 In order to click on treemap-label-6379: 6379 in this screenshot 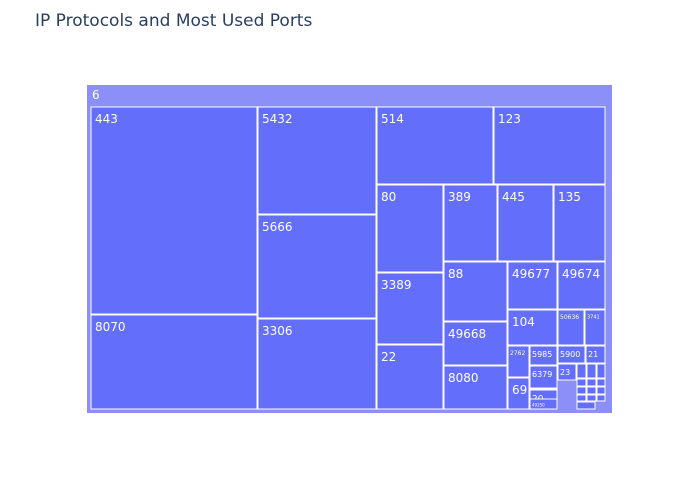, I will do `click(542, 374)`.